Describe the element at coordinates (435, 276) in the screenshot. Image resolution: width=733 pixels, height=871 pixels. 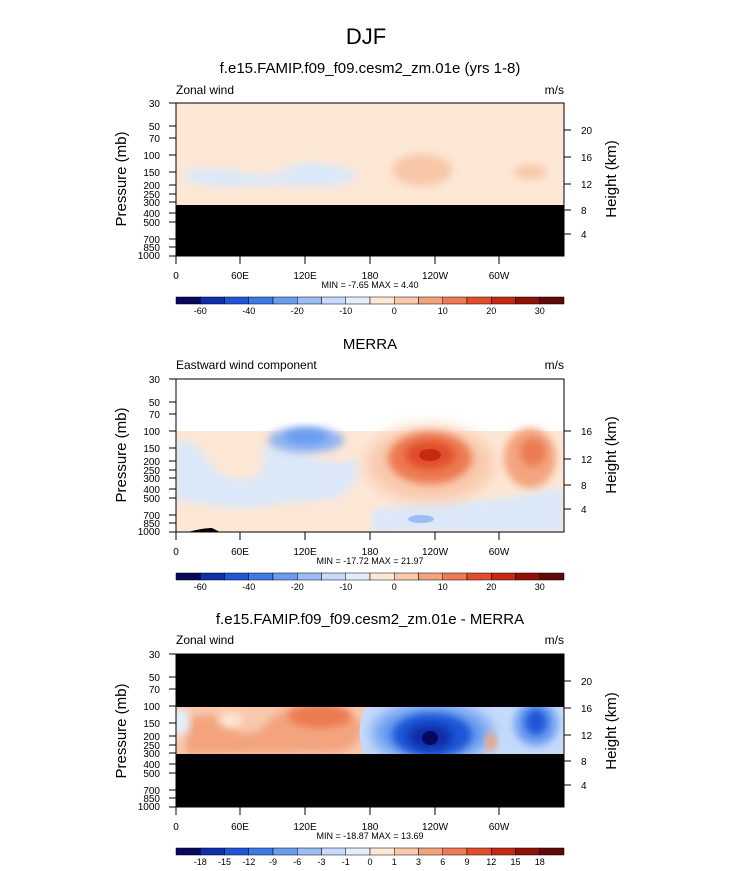
I see `x-tick-label: 120W` at that location.